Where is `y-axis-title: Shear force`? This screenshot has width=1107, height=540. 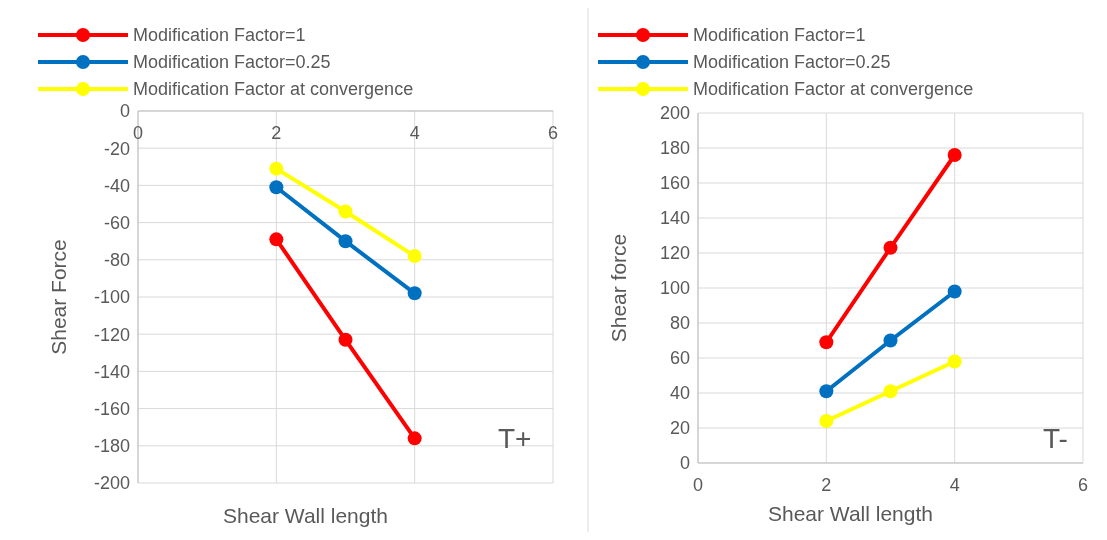
y-axis-title: Shear force is located at coordinates (618, 288).